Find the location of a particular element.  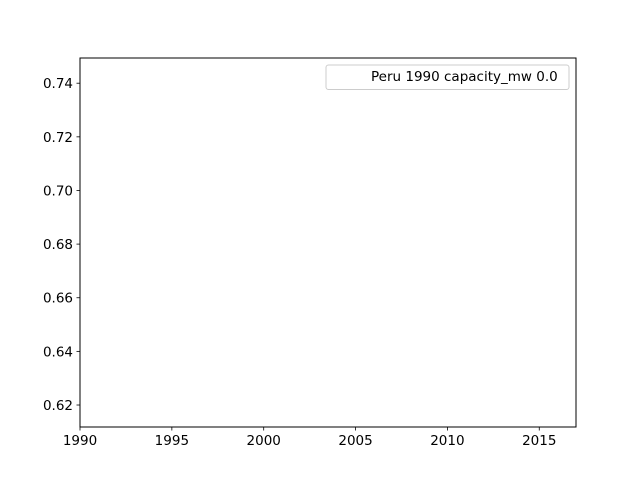

legend-entry-label: Peru 1990 capacity_mw 0.0 is located at coordinates (464, 77).